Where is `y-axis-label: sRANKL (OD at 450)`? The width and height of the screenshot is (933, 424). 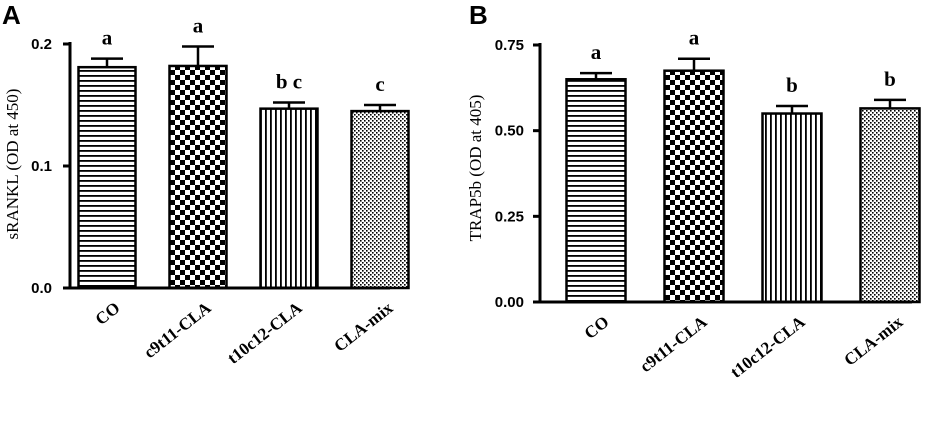 y-axis-label: sRANKL (OD at 450) is located at coordinates (12, 164).